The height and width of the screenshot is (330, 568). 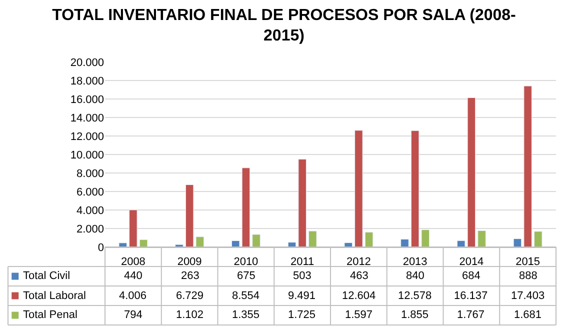 What do you see at coordinates (284, 25) in the screenshot?
I see `chart-title: TOTAL INVENTARIO FINAL DE PROCESOS POR SALA (2008- 2015)` at bounding box center [284, 25].